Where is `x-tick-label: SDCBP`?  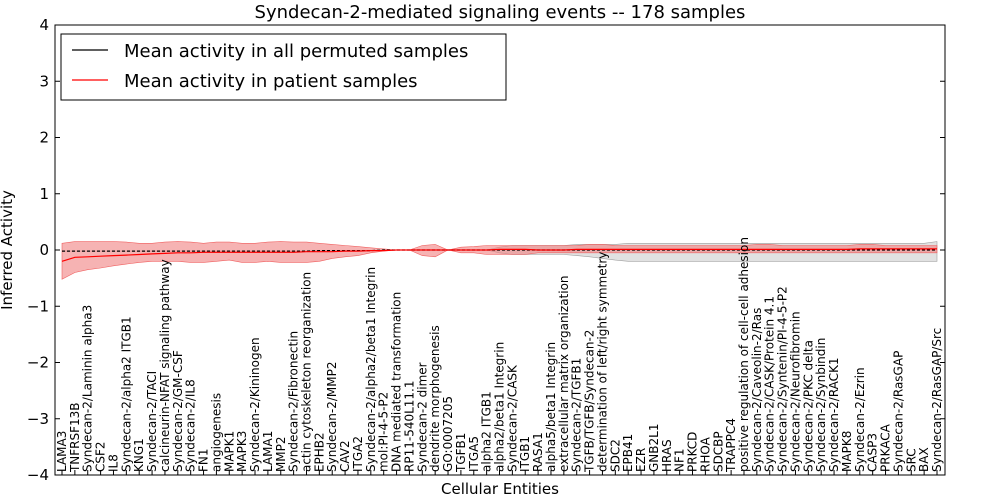 x-tick-label: SDCBP is located at coordinates (718, 451).